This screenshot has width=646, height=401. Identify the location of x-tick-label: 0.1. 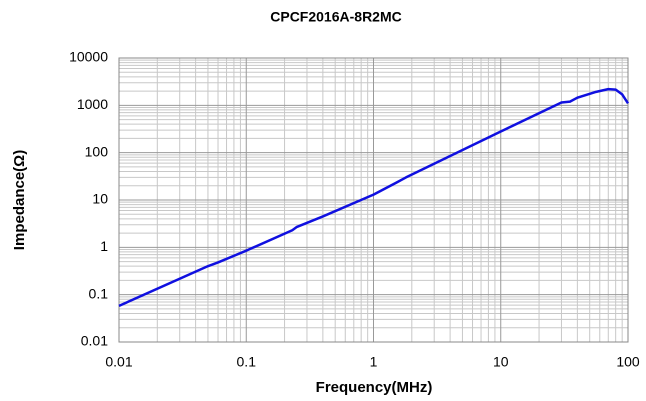
(247, 362).